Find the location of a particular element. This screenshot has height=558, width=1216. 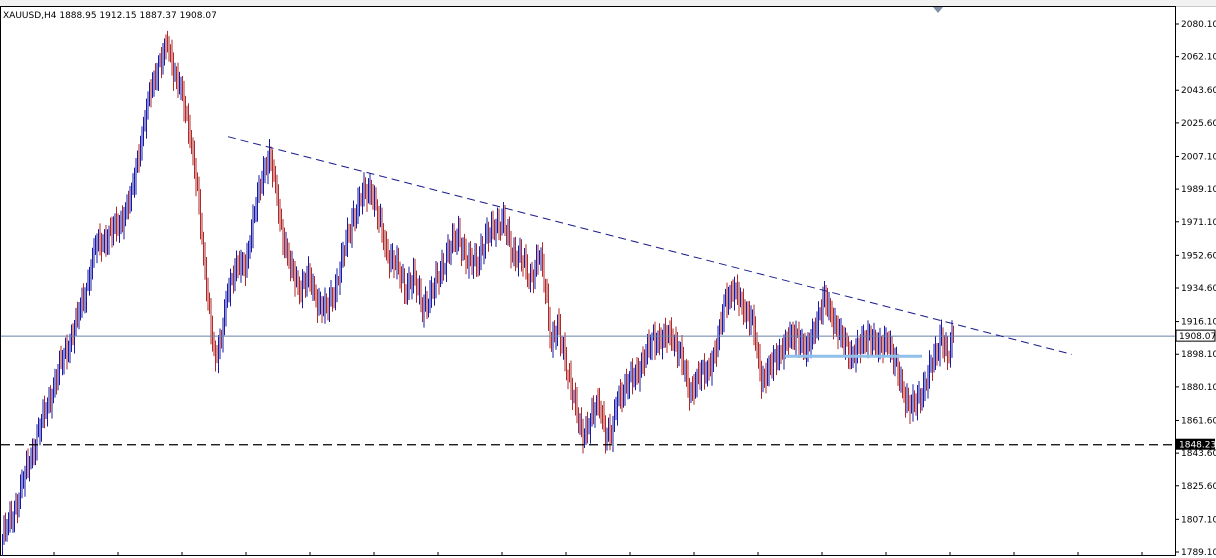

price-tick-label: 1789.10 is located at coordinates (1198, 553).